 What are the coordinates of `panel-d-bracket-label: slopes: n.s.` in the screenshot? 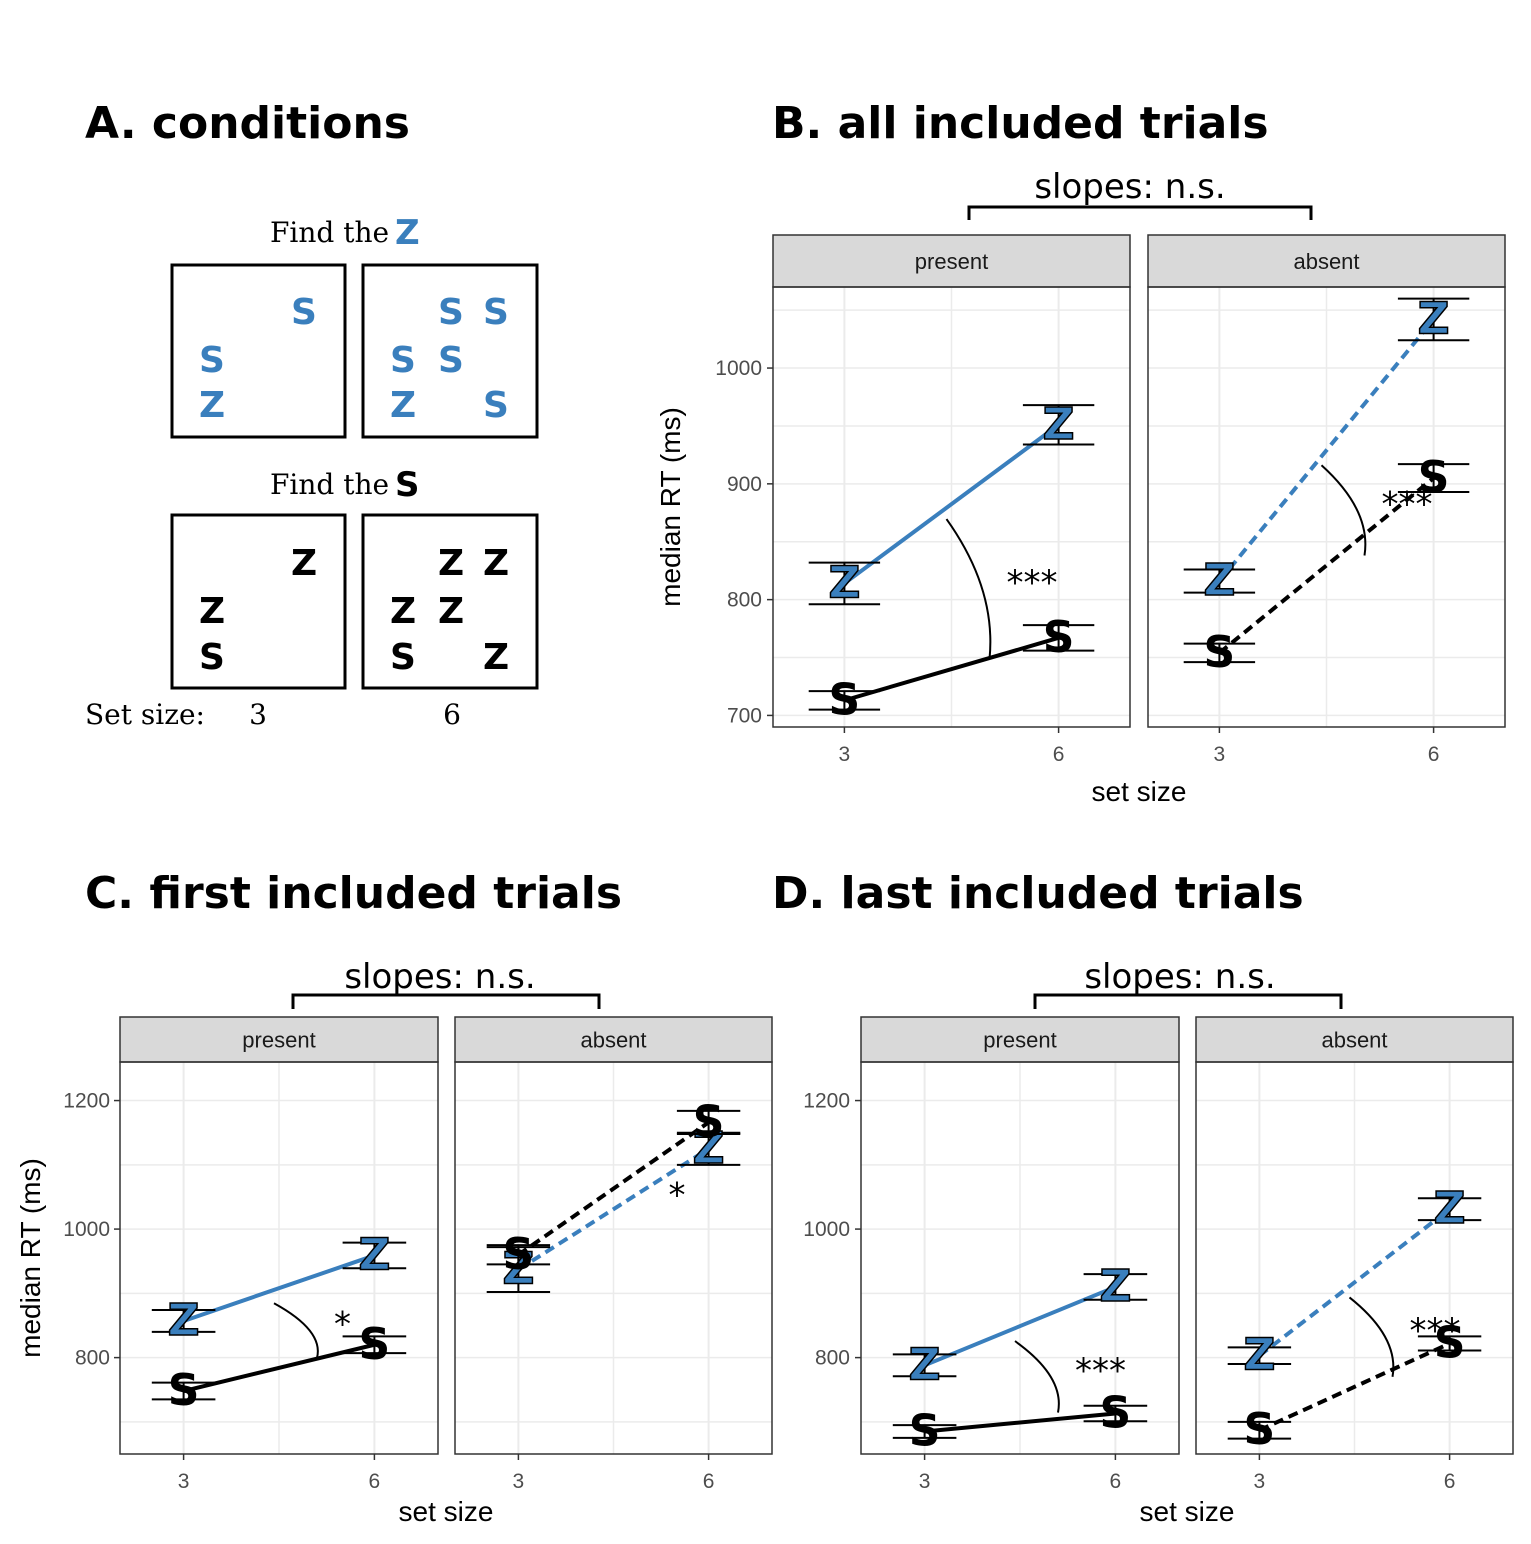 It's located at (1179, 977).